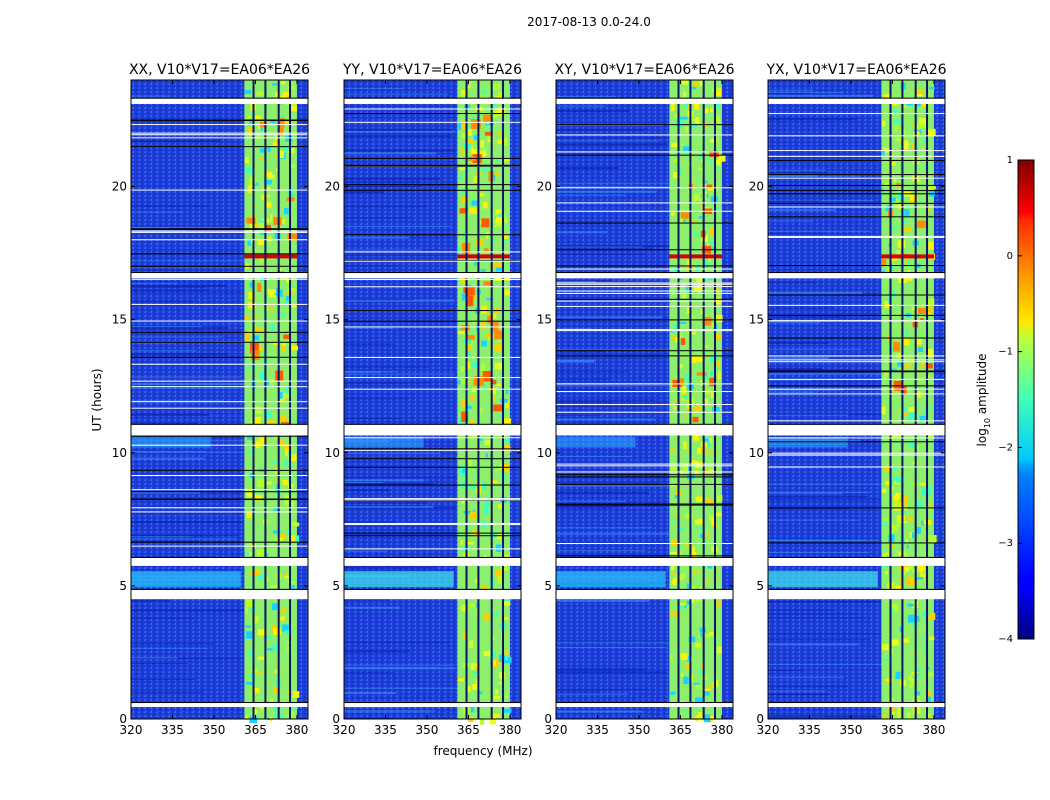  I want to click on panel-frame, so click(219, 399).